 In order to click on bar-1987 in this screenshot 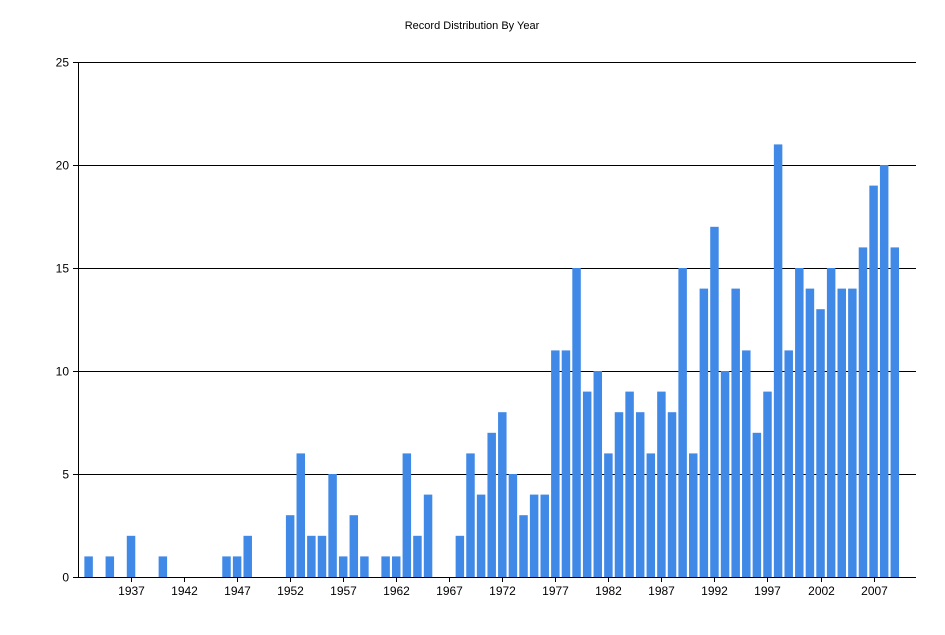, I will do `click(661, 484)`.